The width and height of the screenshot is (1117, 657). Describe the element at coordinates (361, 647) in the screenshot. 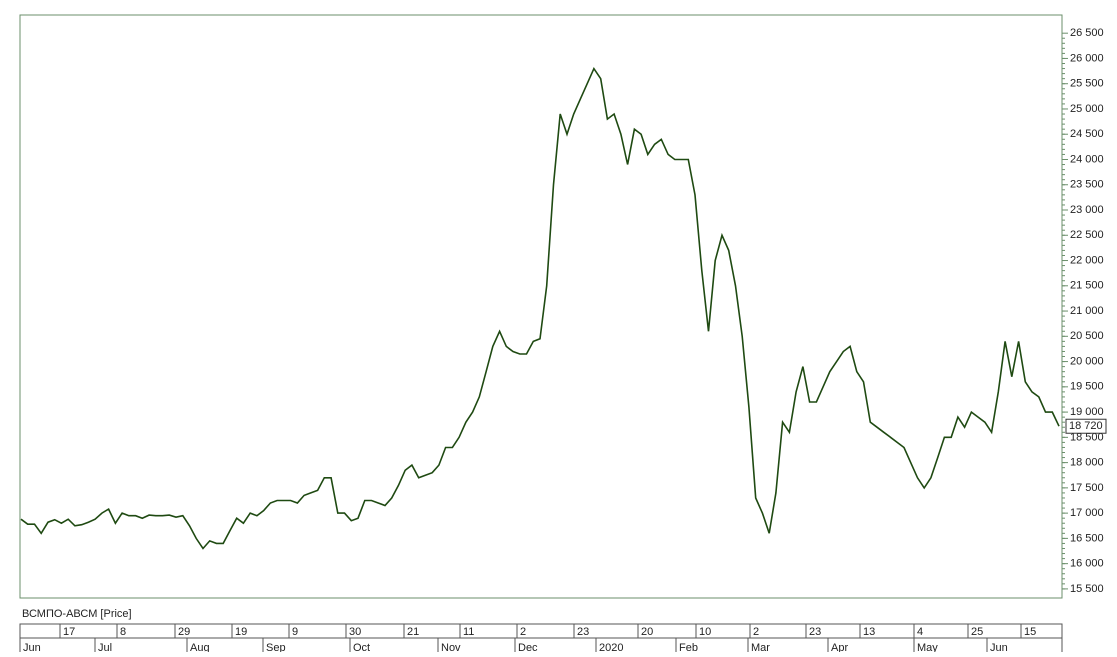

I see `month-label: Oct` at that location.